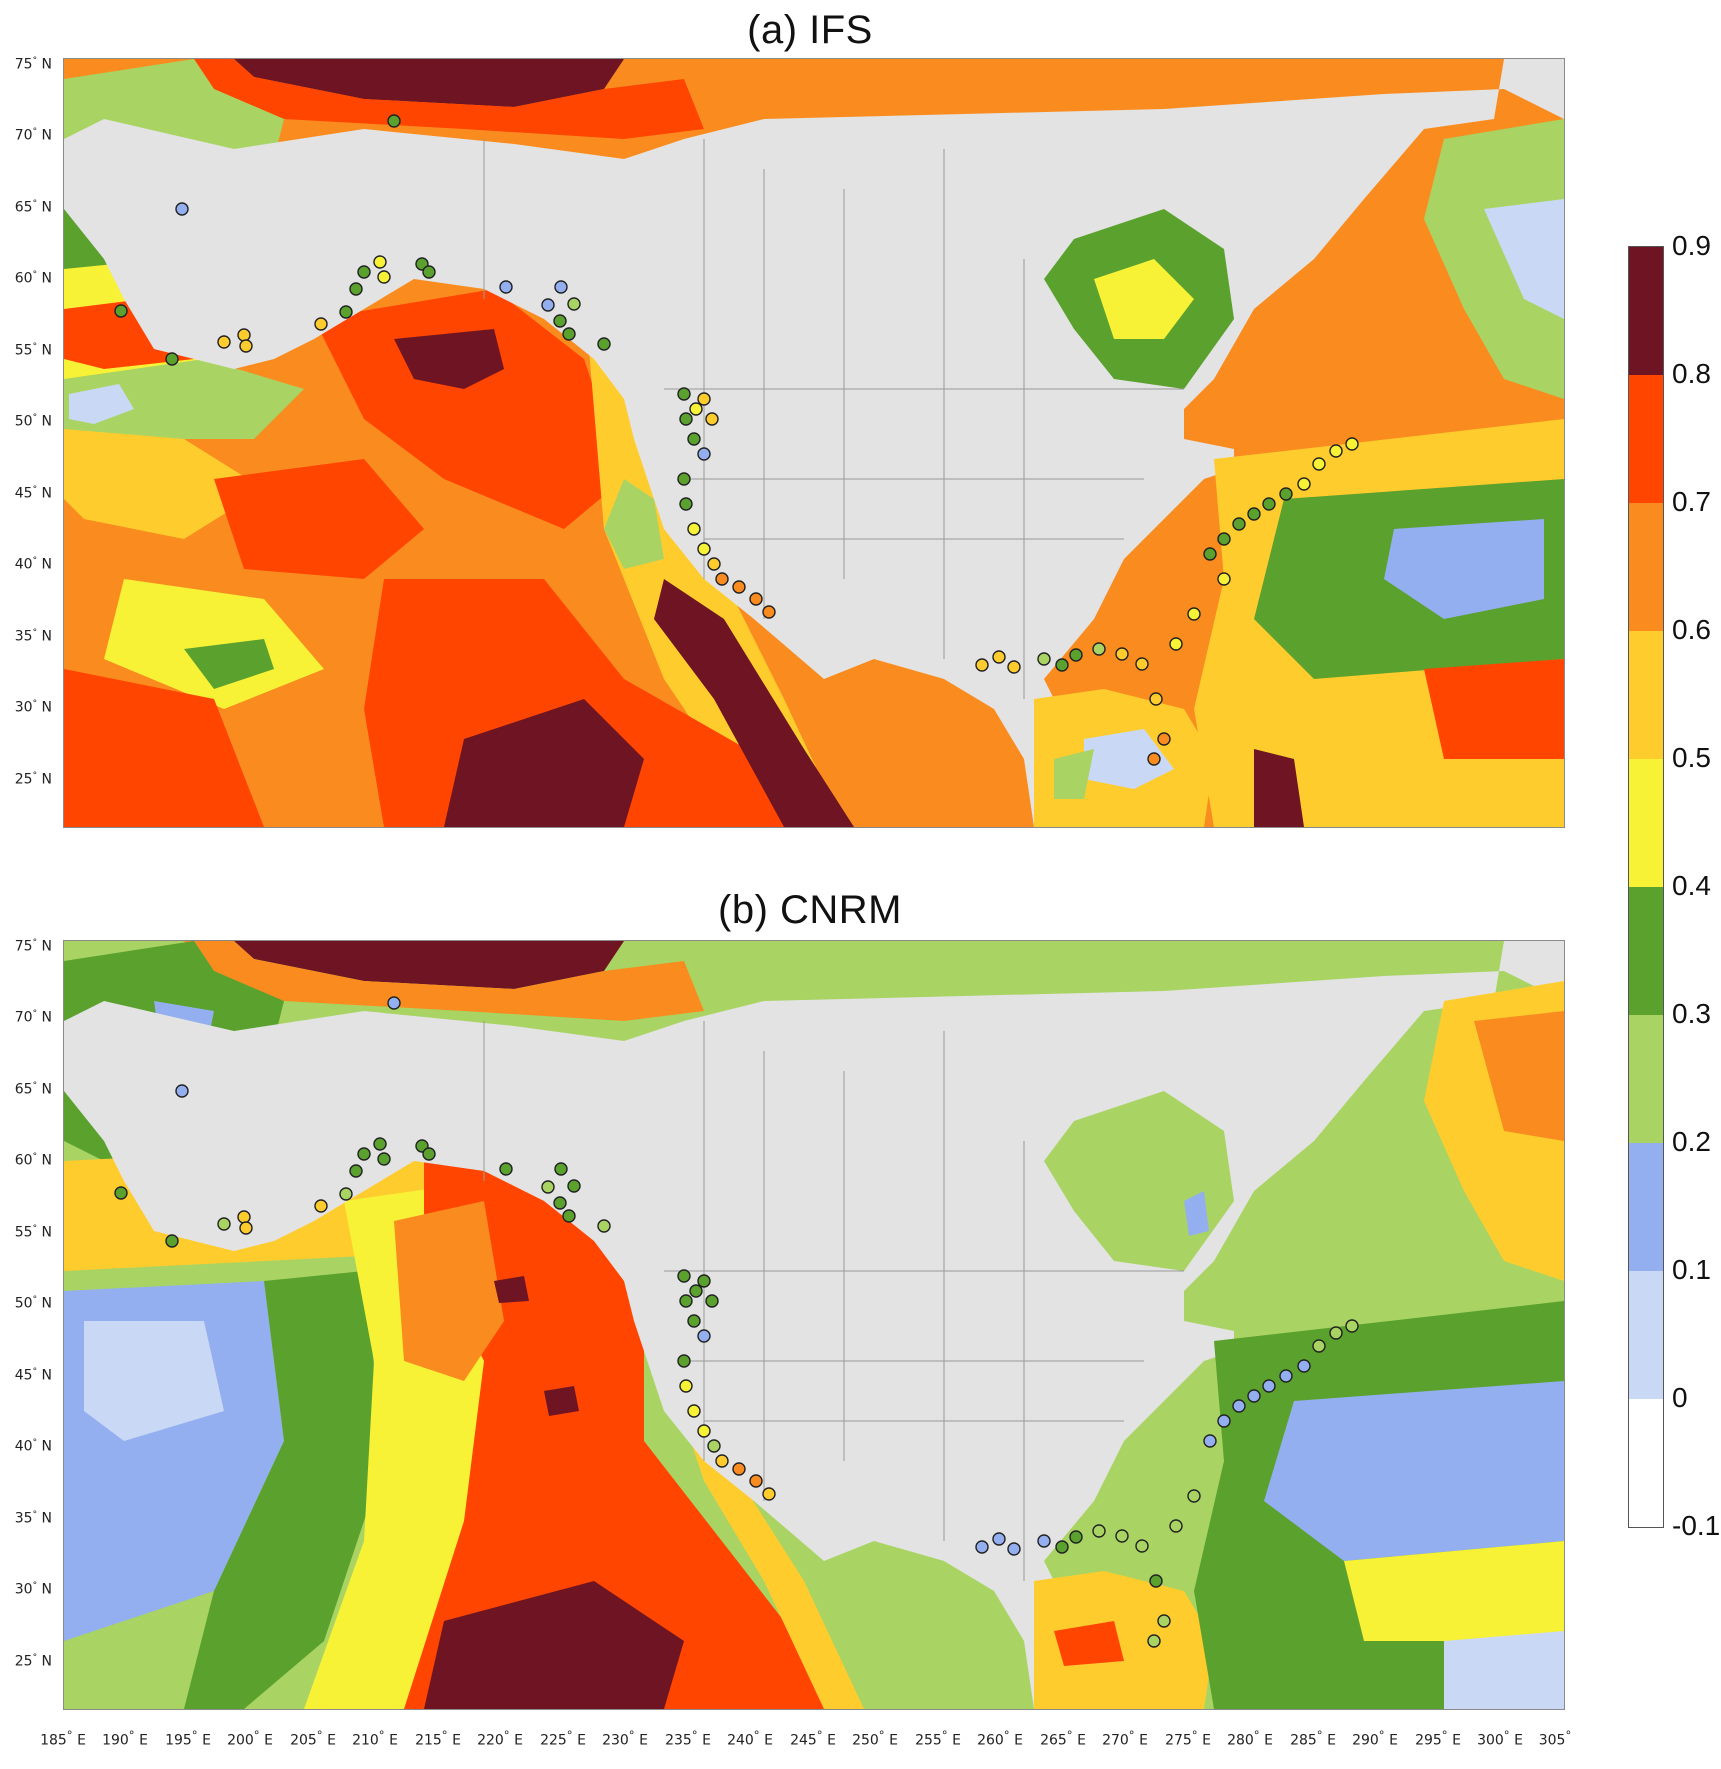 This screenshot has width=1721, height=1769. I want to click on gulf-blue, so click(1129, 759).